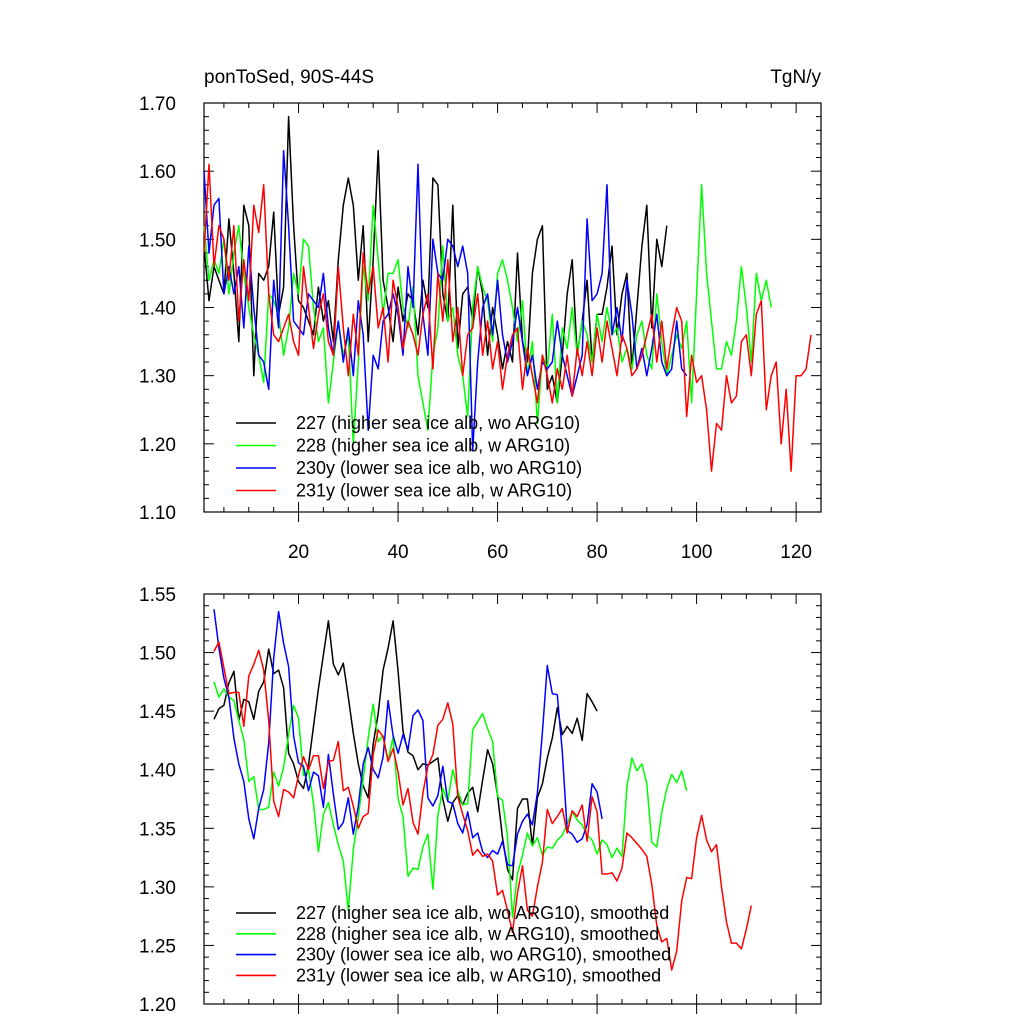  I want to click on legend-label: 227 (higher sea ice alb, wo ARG10), so click(438, 423).